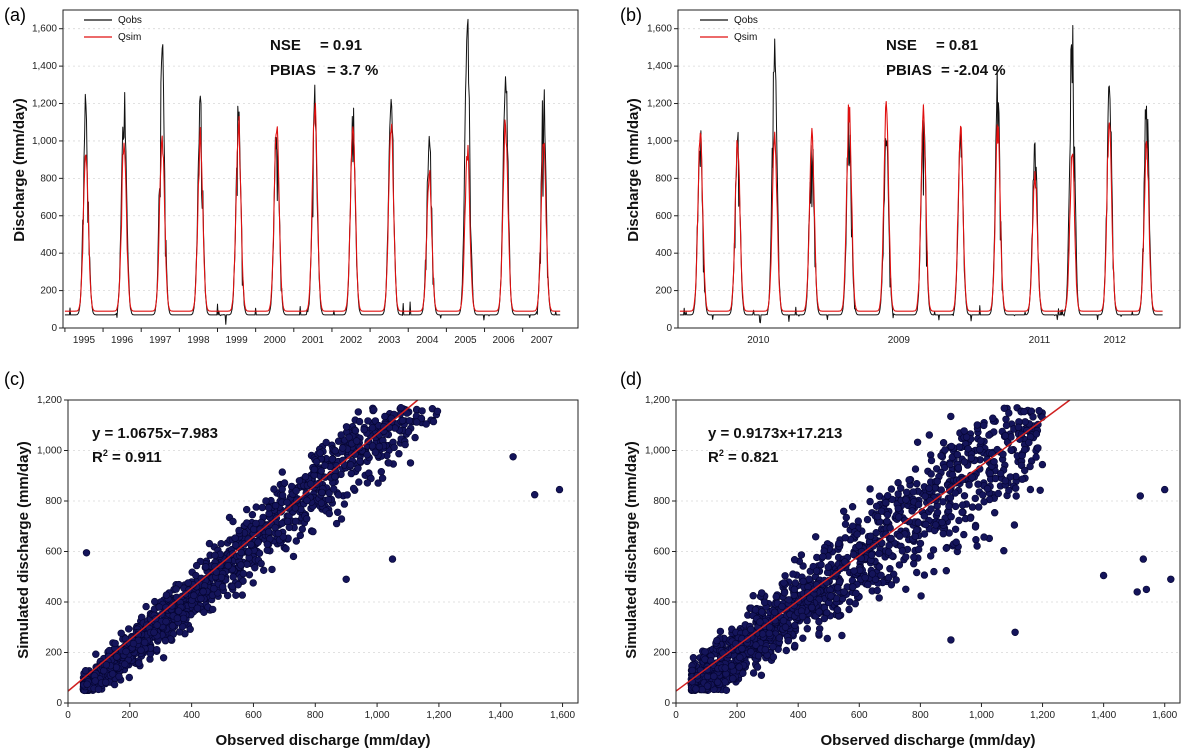  What do you see at coordinates (660, 552) in the screenshot?
I see `panel-d-y-ticks: 0 200 400 600 800 1,000 1,200` at bounding box center [660, 552].